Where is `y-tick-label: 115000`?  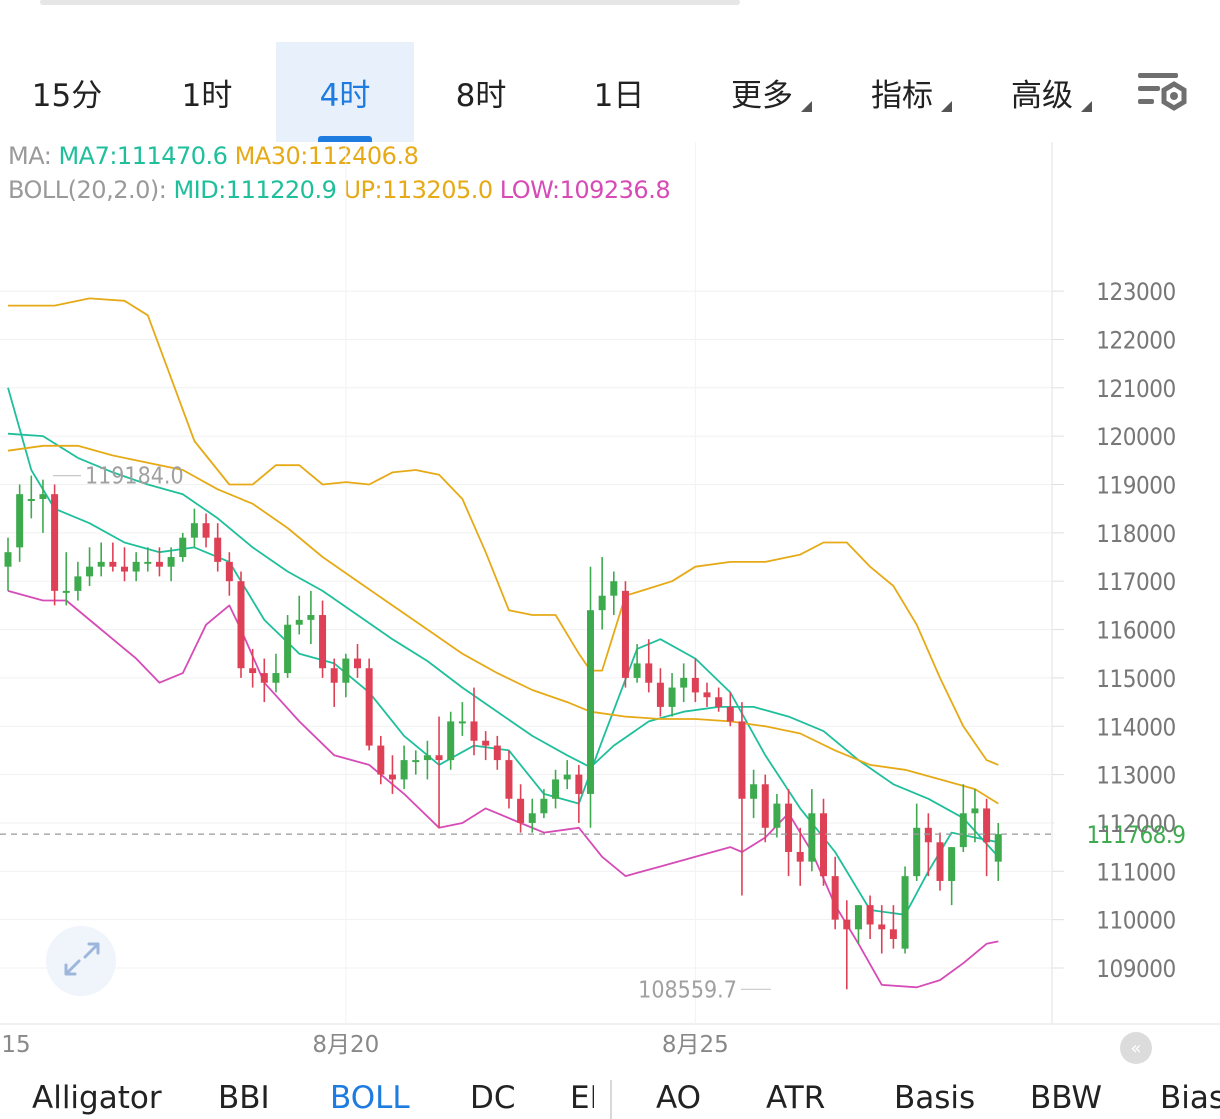
y-tick-label: 115000 is located at coordinates (1135, 679).